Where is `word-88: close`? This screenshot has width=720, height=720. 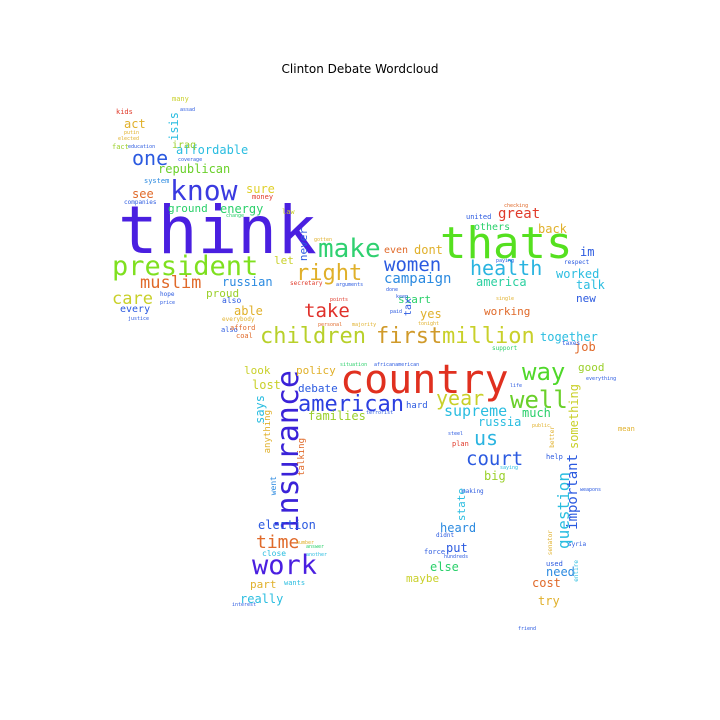
word-88: close is located at coordinates (274, 553).